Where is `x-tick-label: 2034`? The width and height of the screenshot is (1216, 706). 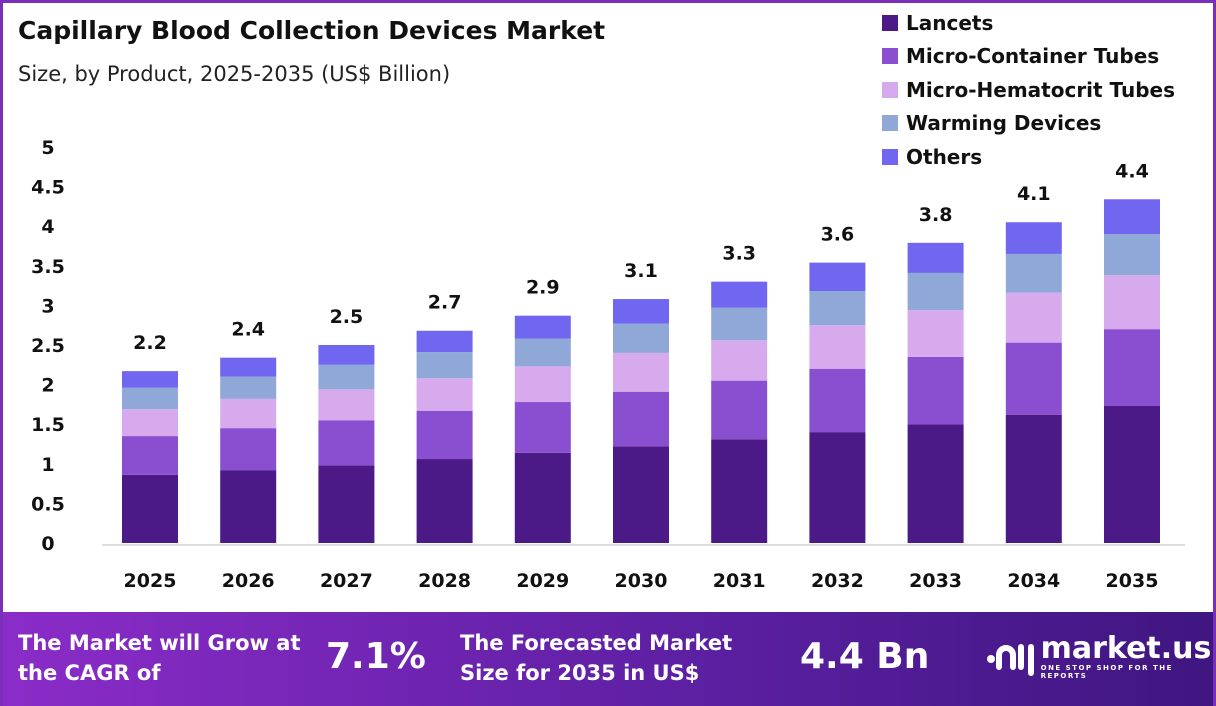
x-tick-label: 2034 is located at coordinates (1033, 581).